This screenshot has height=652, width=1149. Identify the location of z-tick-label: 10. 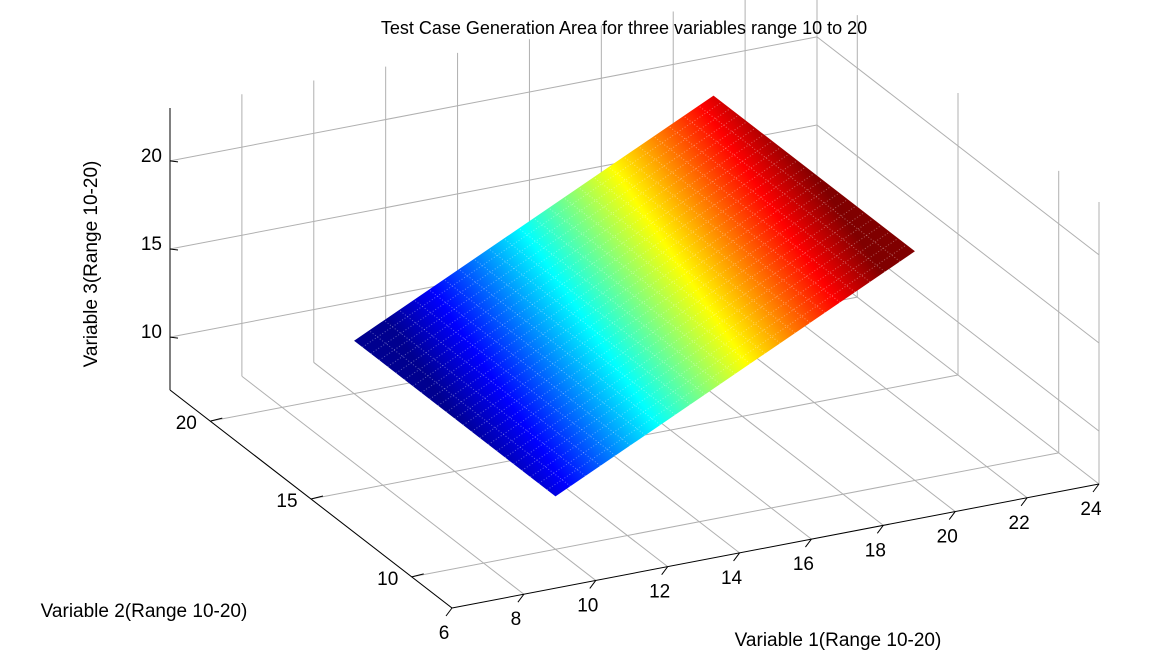
(151, 332).